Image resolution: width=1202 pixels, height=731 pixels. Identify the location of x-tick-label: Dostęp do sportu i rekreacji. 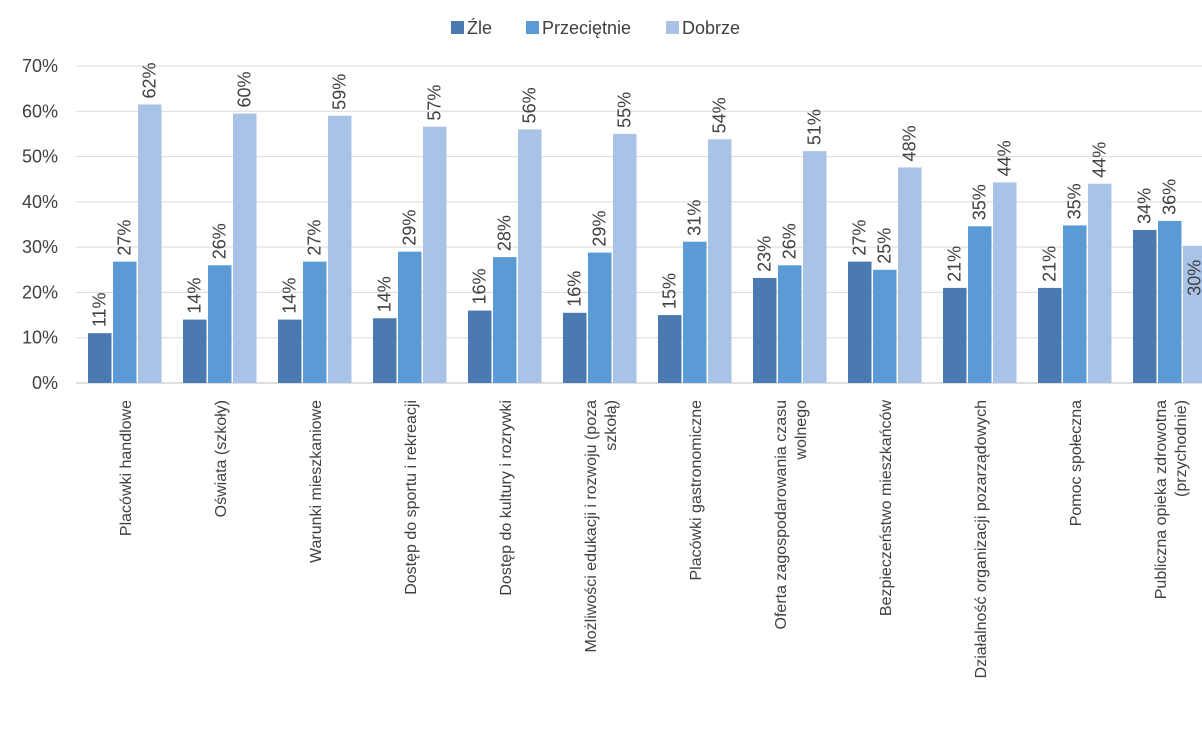
(411, 497).